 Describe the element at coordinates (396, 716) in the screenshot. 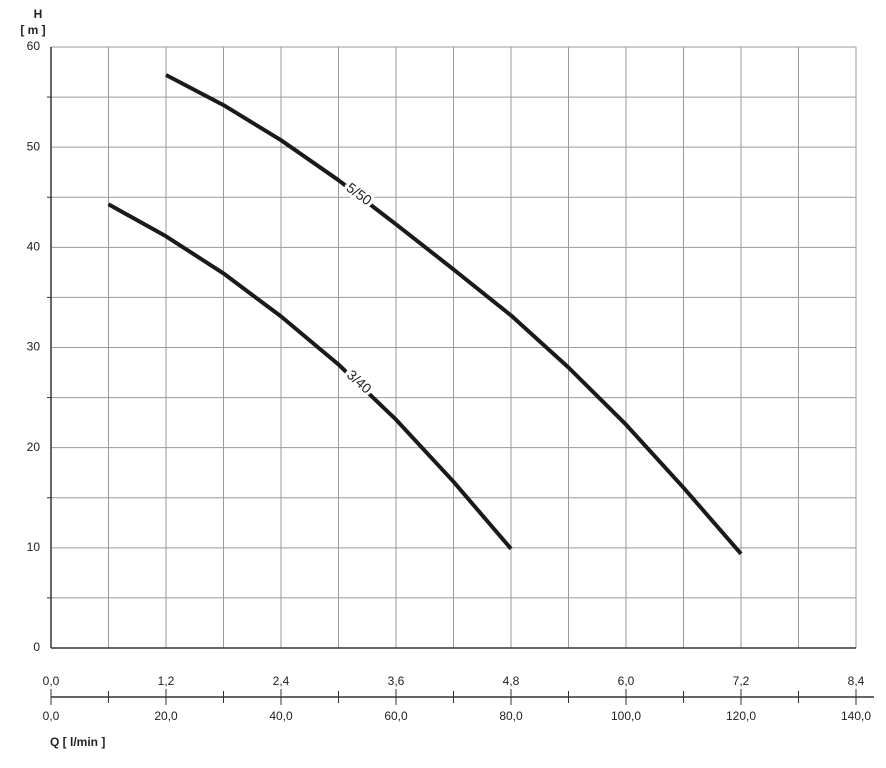

I see `x-tick-label: 60,0` at that location.